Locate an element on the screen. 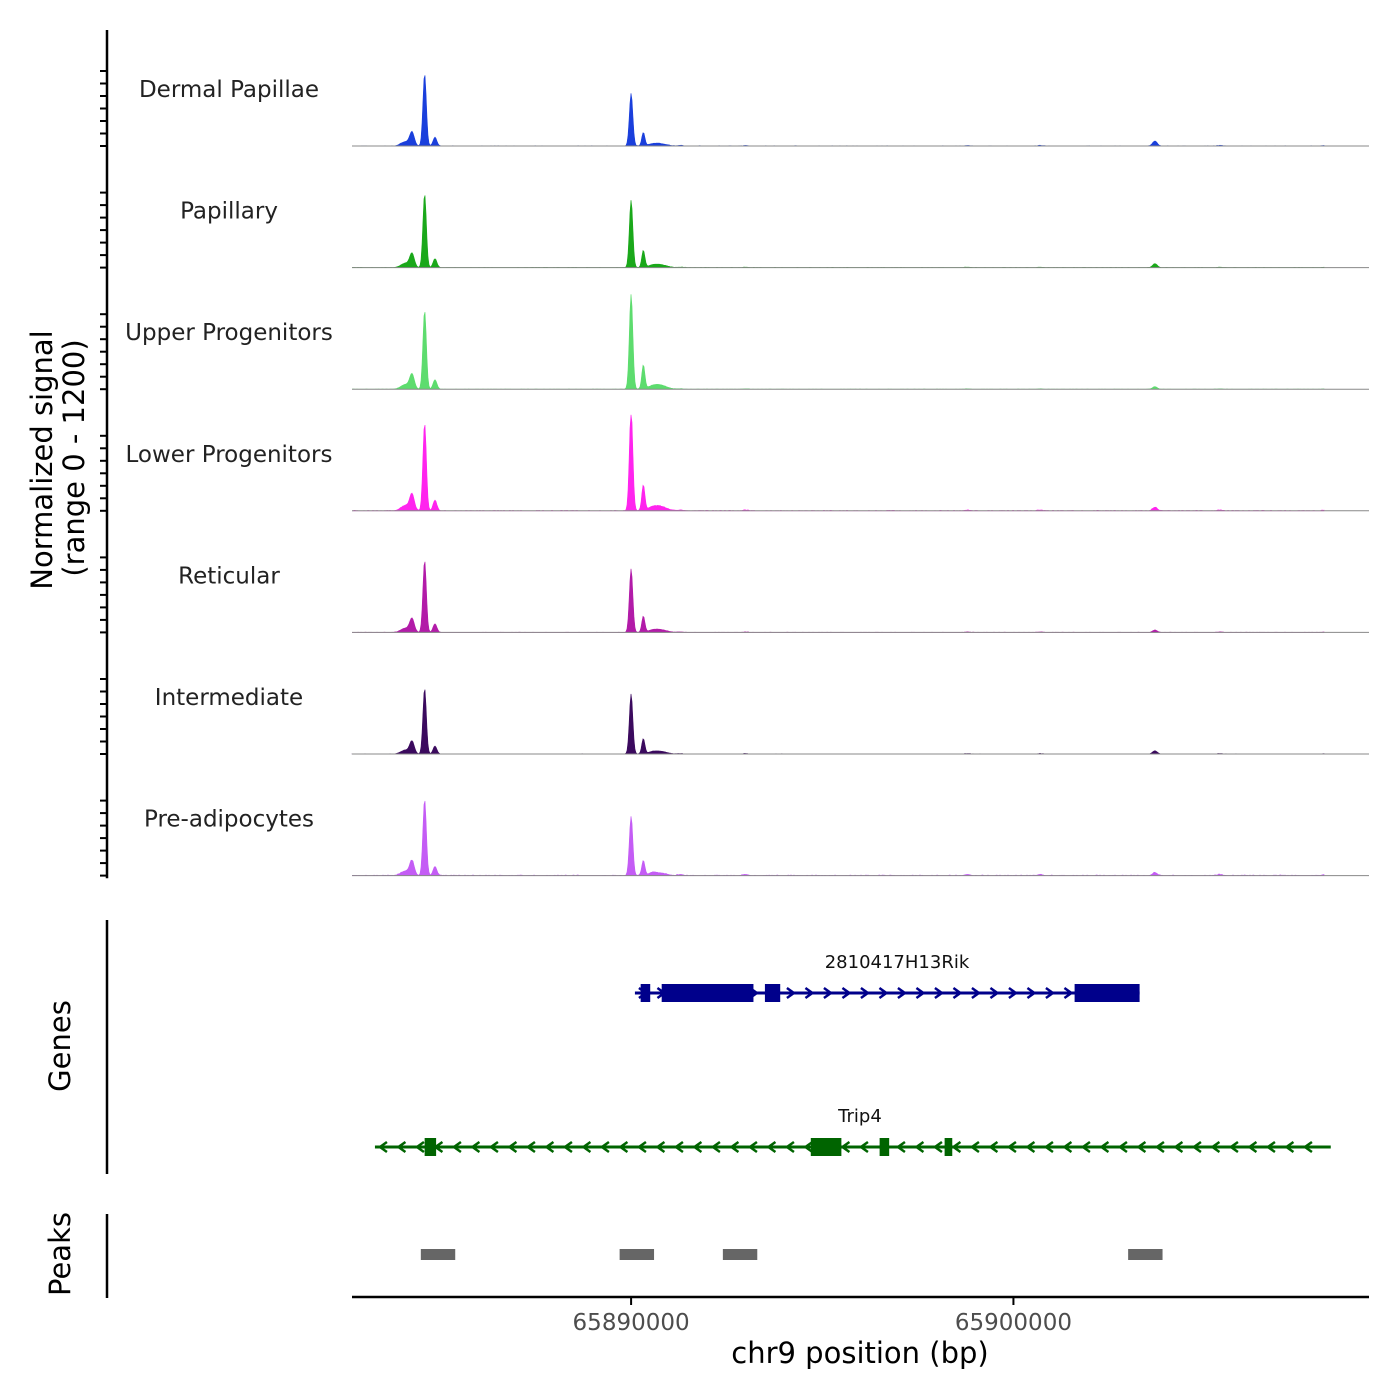 This screenshot has width=1400, height=1400. y-axis-title-line2: (range 0 - 1200) is located at coordinates (74, 457).